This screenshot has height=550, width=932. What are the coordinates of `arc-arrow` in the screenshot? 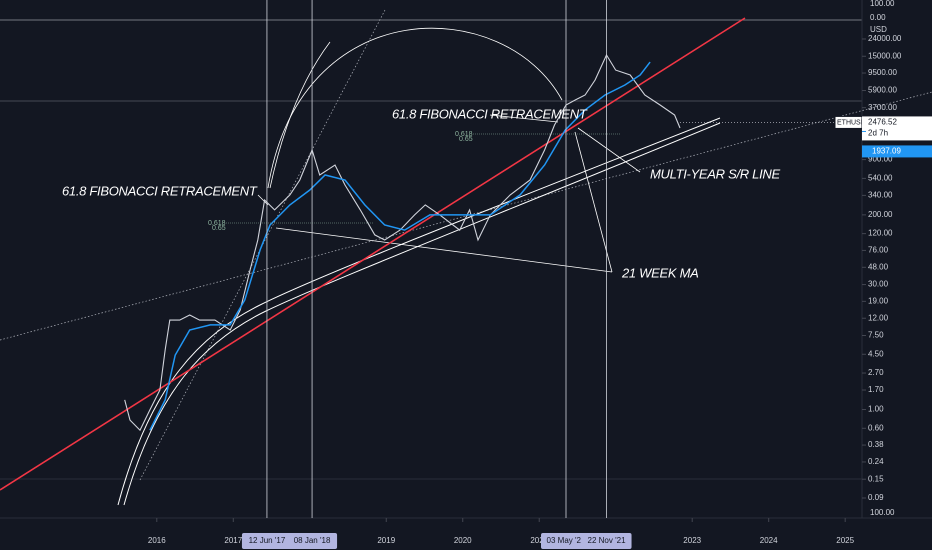 It's located at (300, 115).